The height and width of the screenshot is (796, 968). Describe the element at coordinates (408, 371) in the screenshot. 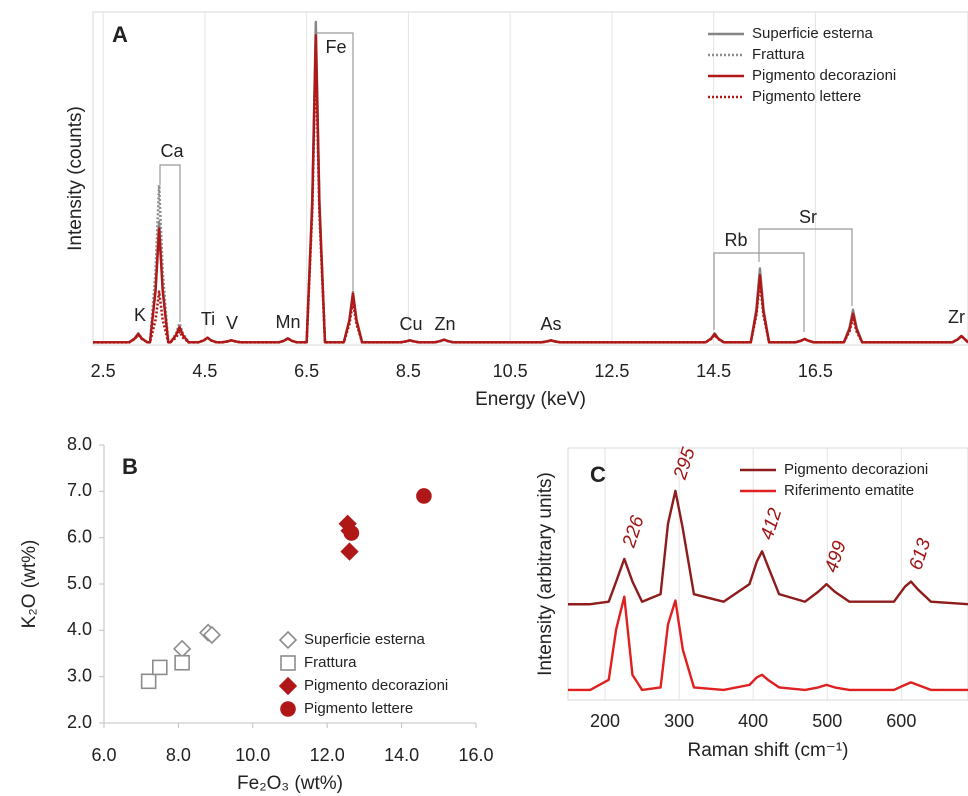

I see `x-tick-label: 8.5` at that location.